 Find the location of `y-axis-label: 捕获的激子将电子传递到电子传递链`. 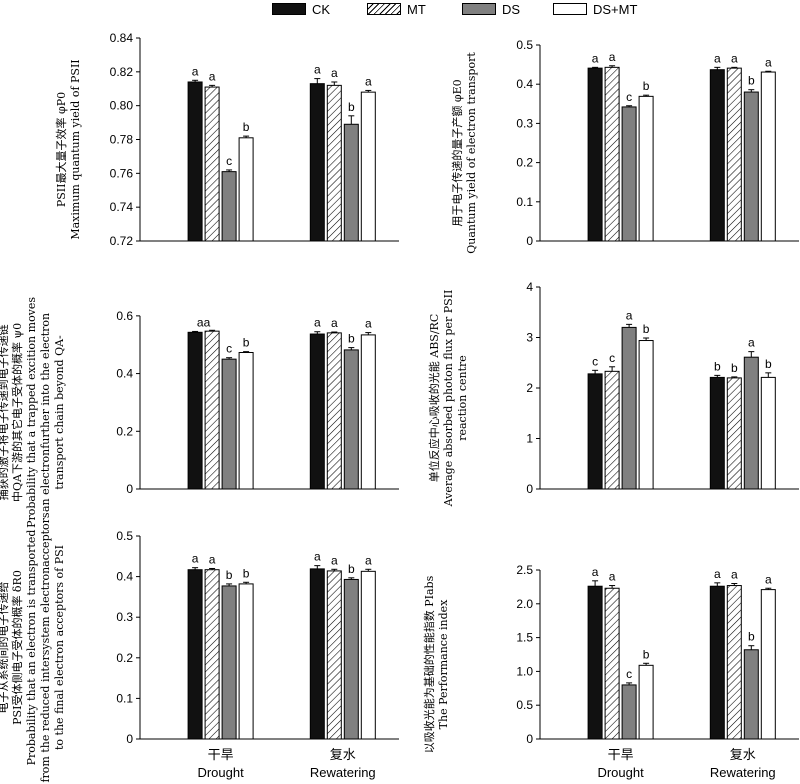

y-axis-label: 捕获的激子将电子传递到电子传递链 is located at coordinates (5, 412).